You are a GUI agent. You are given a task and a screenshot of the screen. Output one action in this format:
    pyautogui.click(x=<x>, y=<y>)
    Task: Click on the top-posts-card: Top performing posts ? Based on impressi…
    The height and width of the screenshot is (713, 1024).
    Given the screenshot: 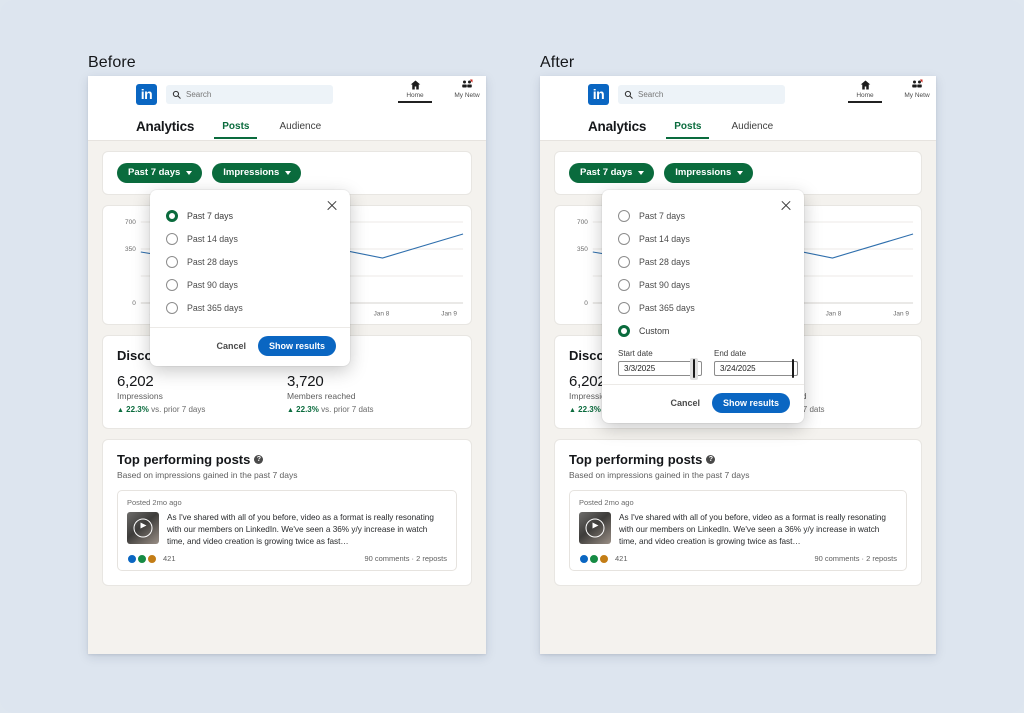 What is the action you would take?
    pyautogui.click(x=738, y=512)
    